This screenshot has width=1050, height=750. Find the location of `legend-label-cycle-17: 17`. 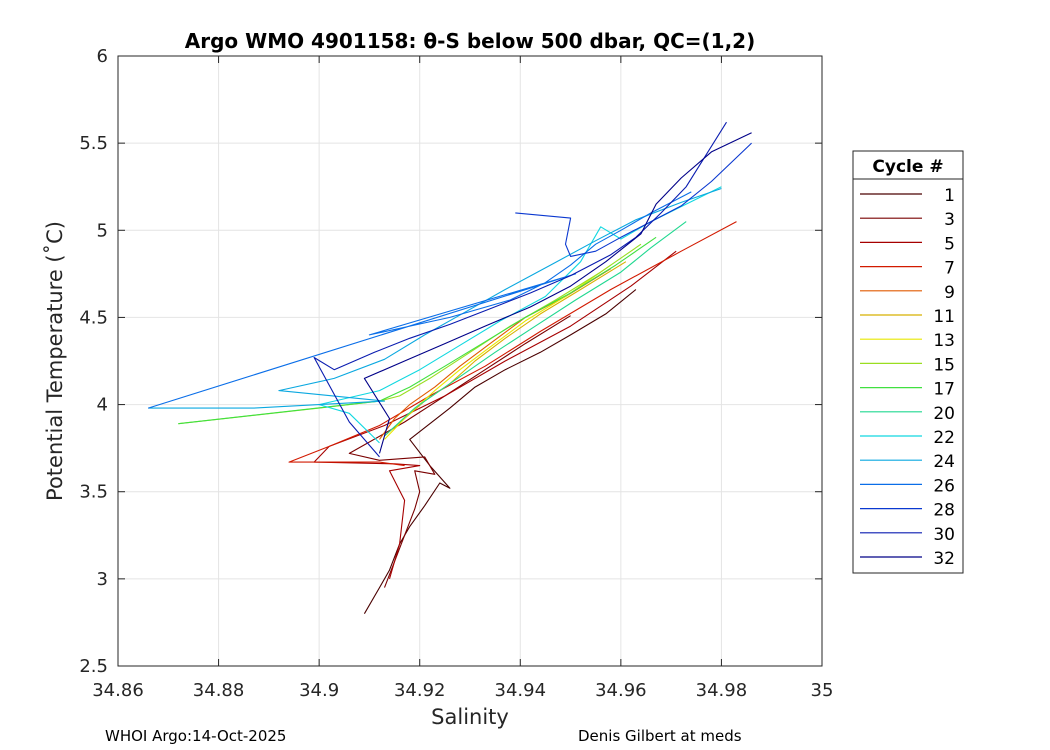

legend-label-cycle-17: 17 is located at coordinates (944, 390).